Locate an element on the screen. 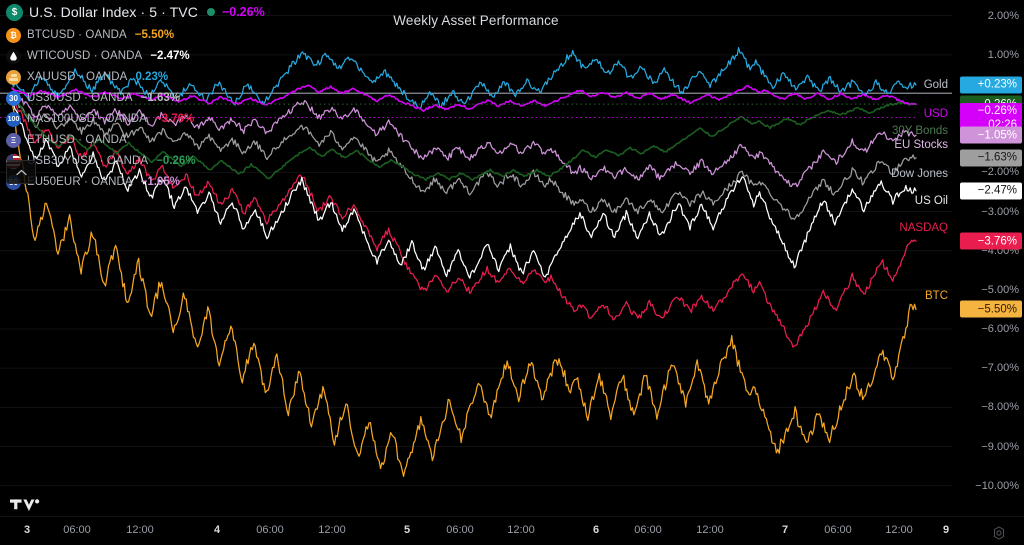  bitcoin-coin-icon: ₿ is located at coordinates (13, 35).